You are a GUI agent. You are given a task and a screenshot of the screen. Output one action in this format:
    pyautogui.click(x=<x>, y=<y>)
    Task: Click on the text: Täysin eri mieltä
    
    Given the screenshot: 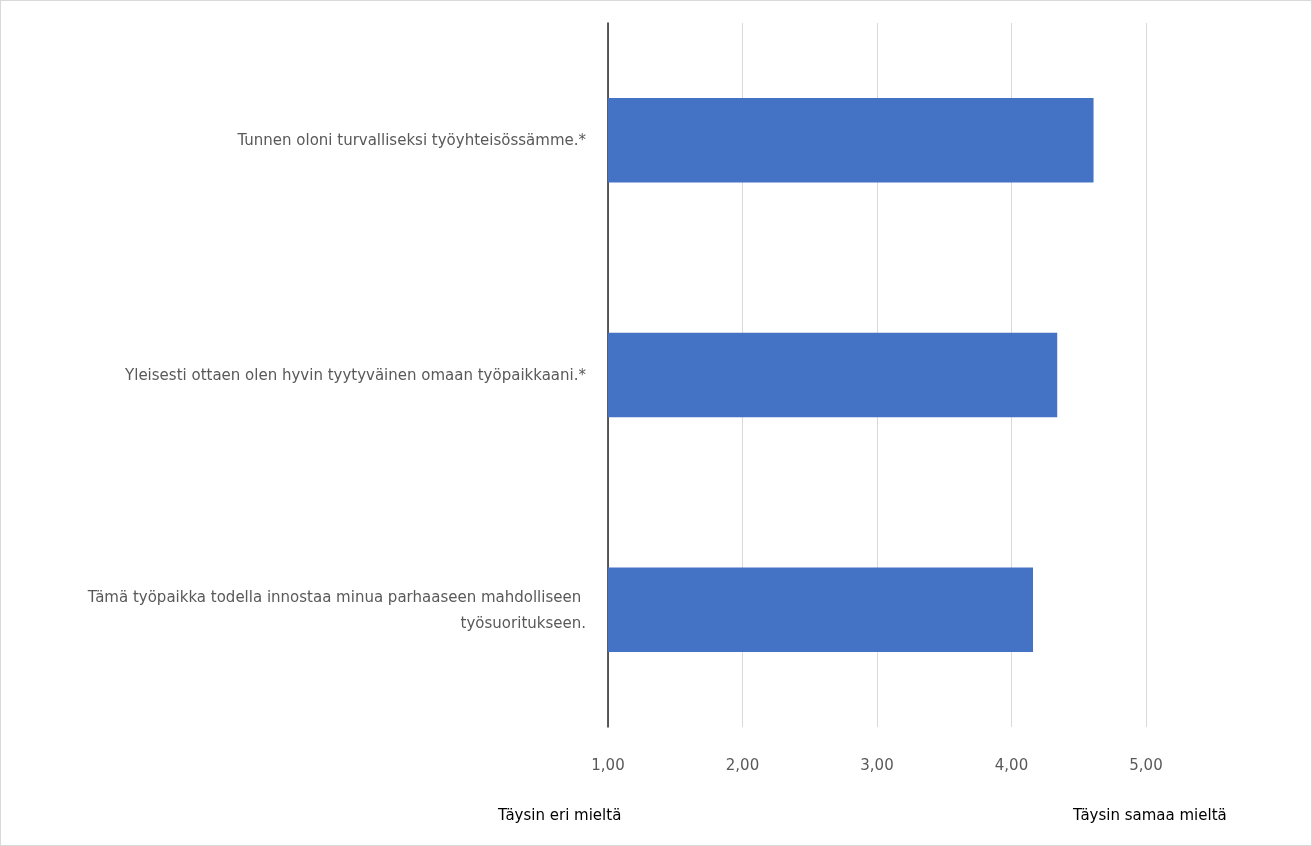 What is the action you would take?
    pyautogui.click(x=559, y=814)
    